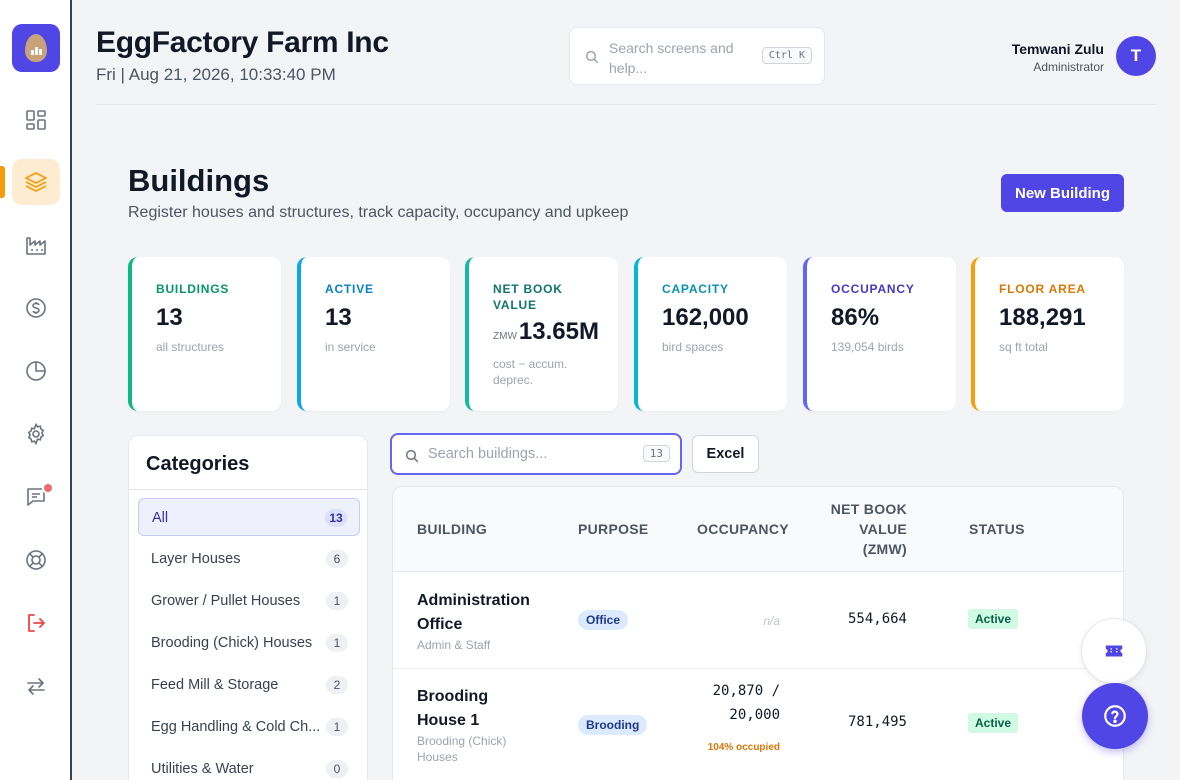 Image resolution: width=1180 pixels, height=780 pixels. Describe the element at coordinates (337, 685) in the screenshot. I see `category-count: 2` at that location.